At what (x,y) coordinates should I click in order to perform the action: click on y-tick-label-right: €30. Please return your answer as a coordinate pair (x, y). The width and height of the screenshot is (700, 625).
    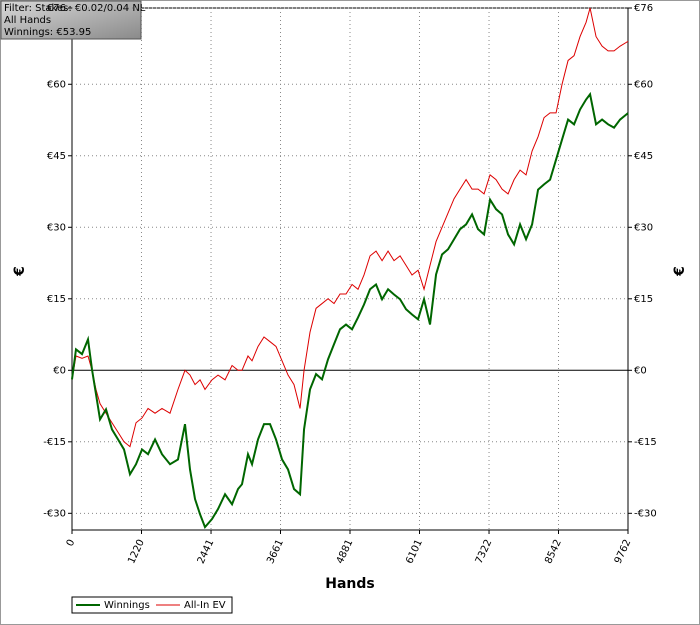
    Looking at the image, I should click on (643, 227).